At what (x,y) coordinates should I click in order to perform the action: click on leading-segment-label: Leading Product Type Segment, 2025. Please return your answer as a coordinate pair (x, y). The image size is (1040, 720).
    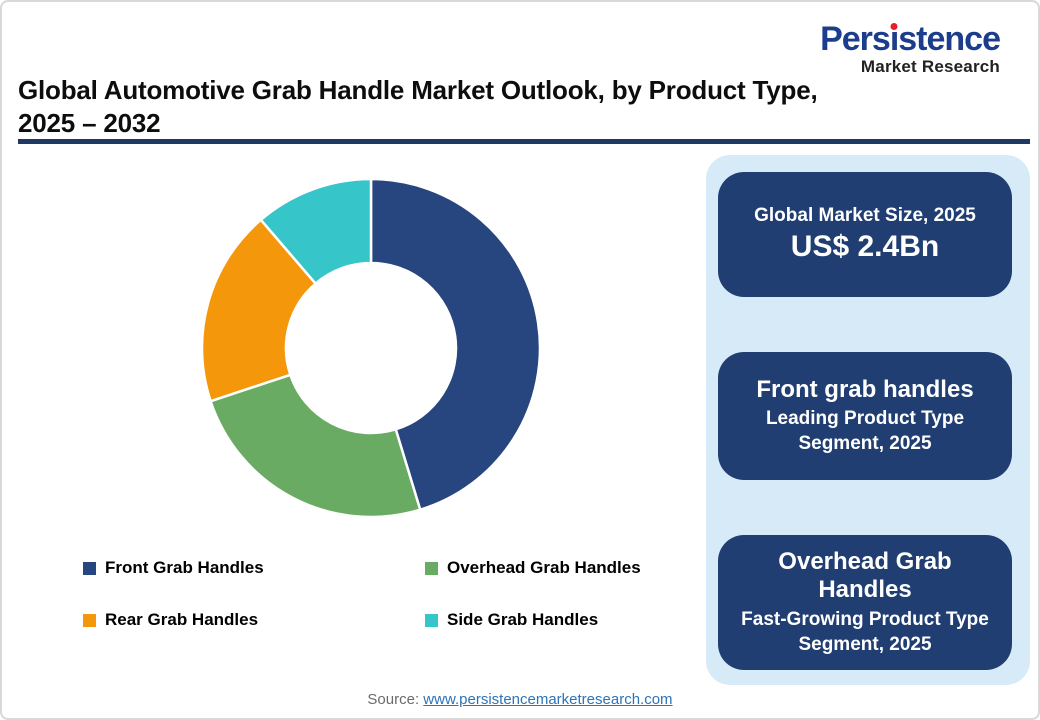
    Looking at the image, I should click on (865, 431).